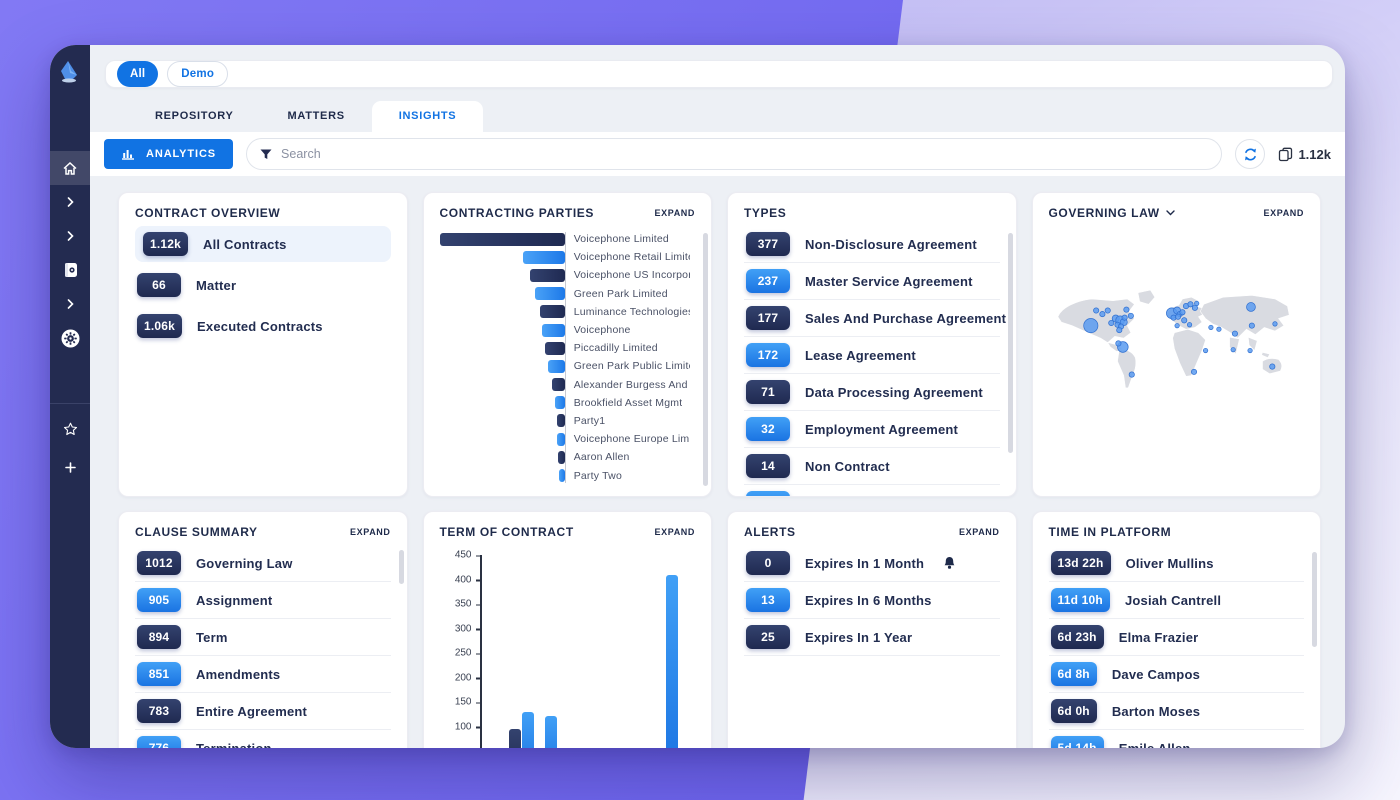 This screenshot has height=800, width=1400. Describe the element at coordinates (263, 285) in the screenshot. I see `list-item: 66 Matter` at that location.